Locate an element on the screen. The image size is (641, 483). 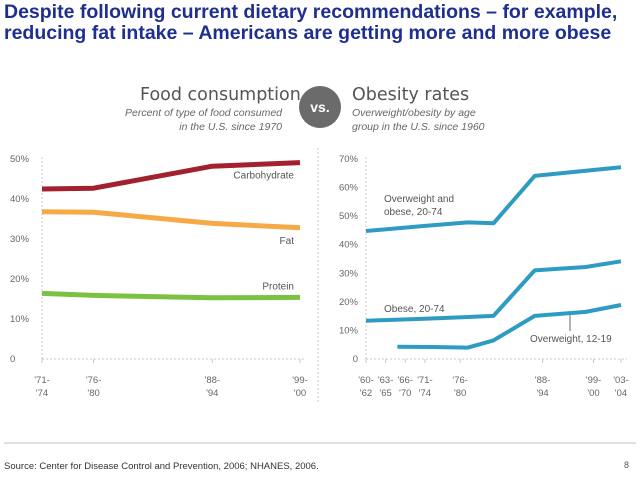
obesity-y-tick-label: 30% is located at coordinates (349, 273).